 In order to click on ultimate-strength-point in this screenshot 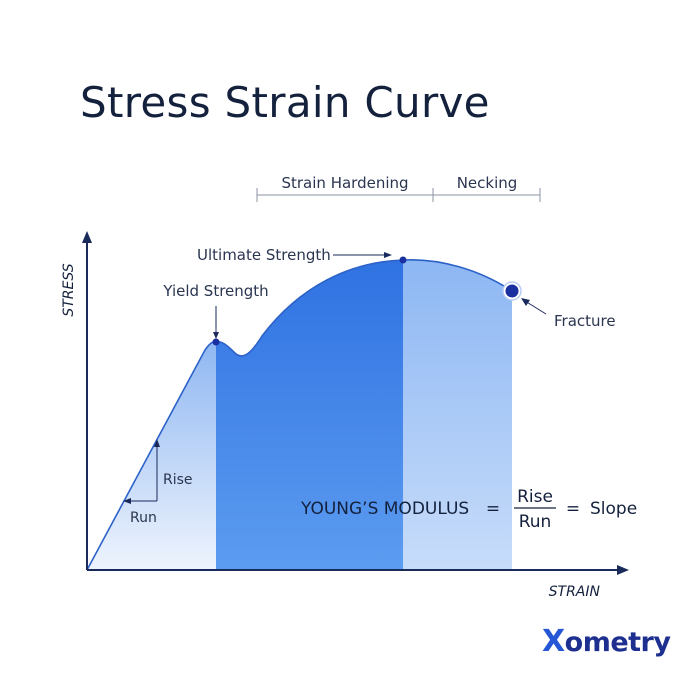, I will do `click(403, 260)`.